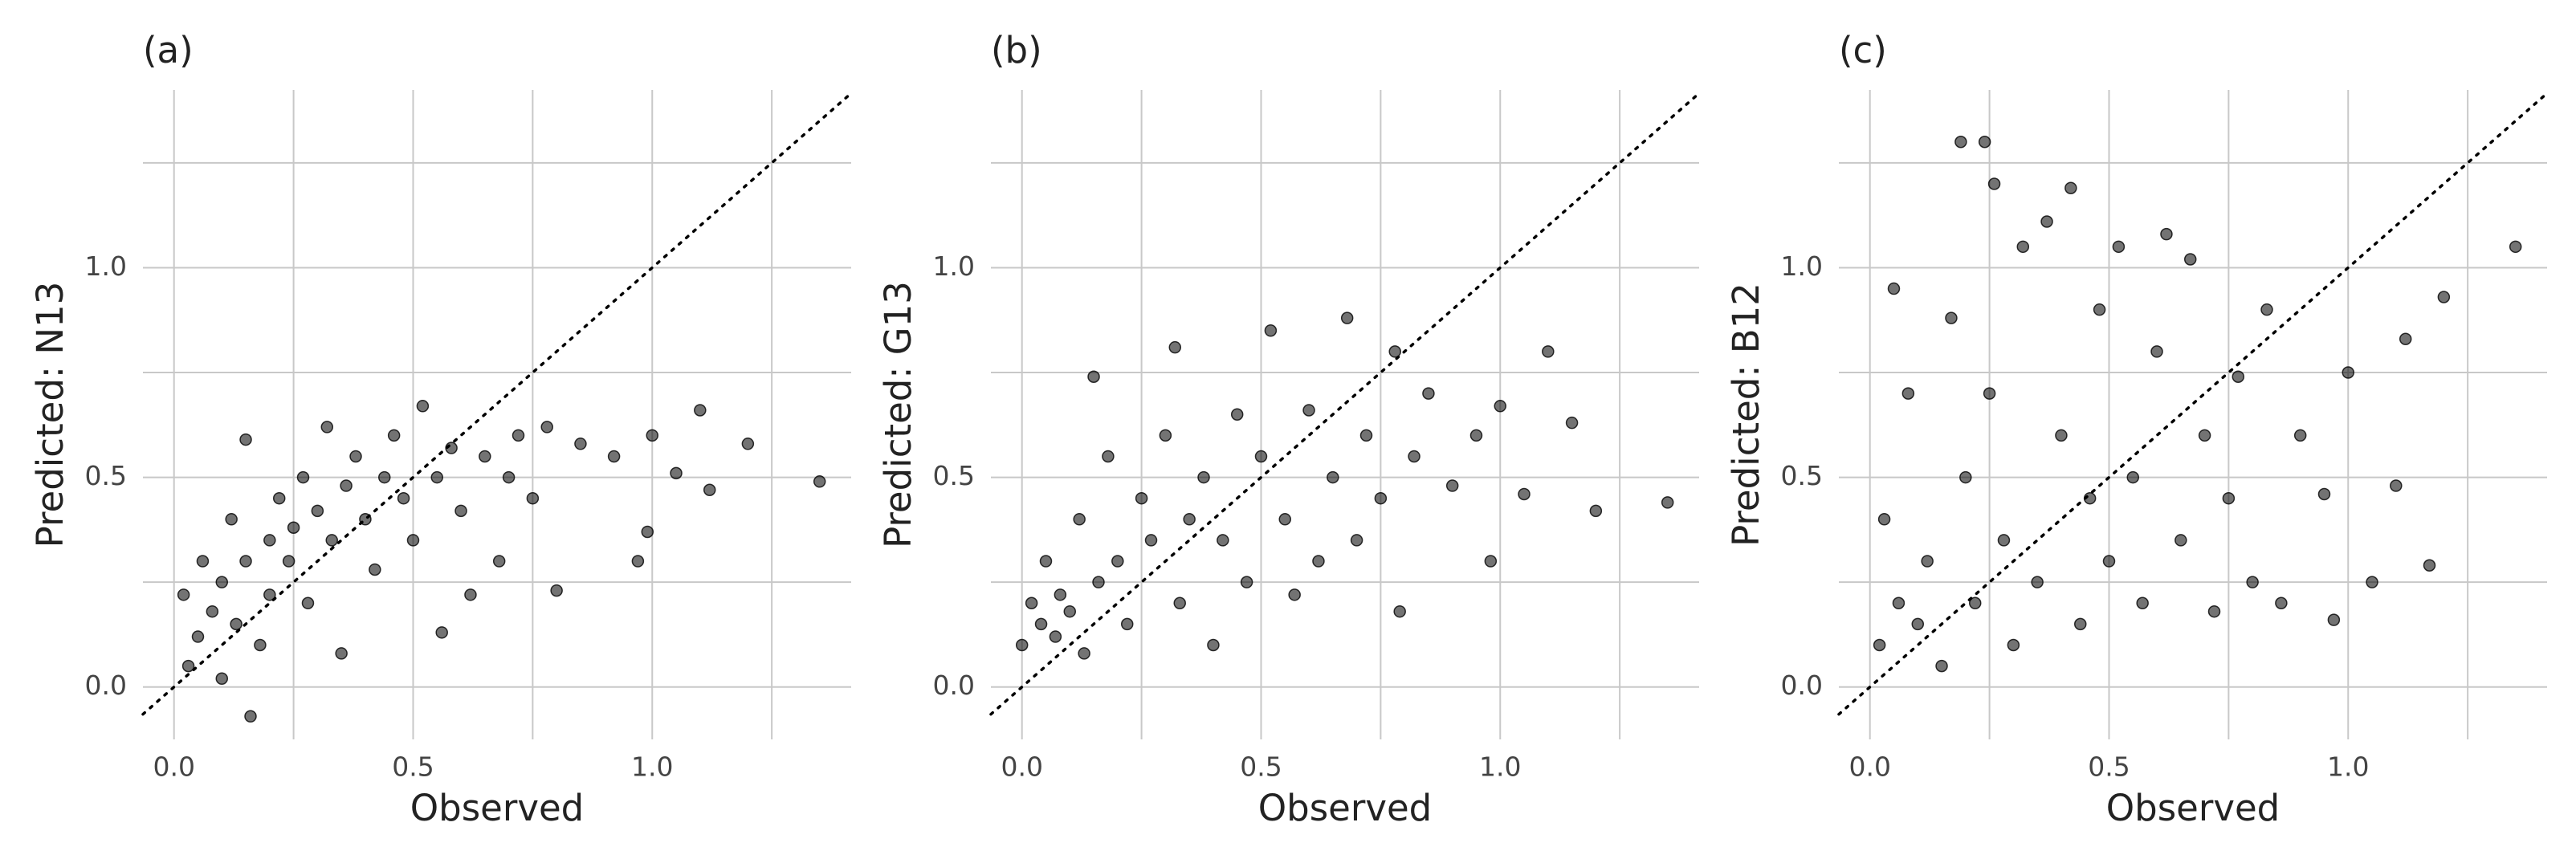 The width and height of the screenshot is (2576, 859). What do you see at coordinates (2109, 767) in the screenshot?
I see `x-tick-label: 0.5` at bounding box center [2109, 767].